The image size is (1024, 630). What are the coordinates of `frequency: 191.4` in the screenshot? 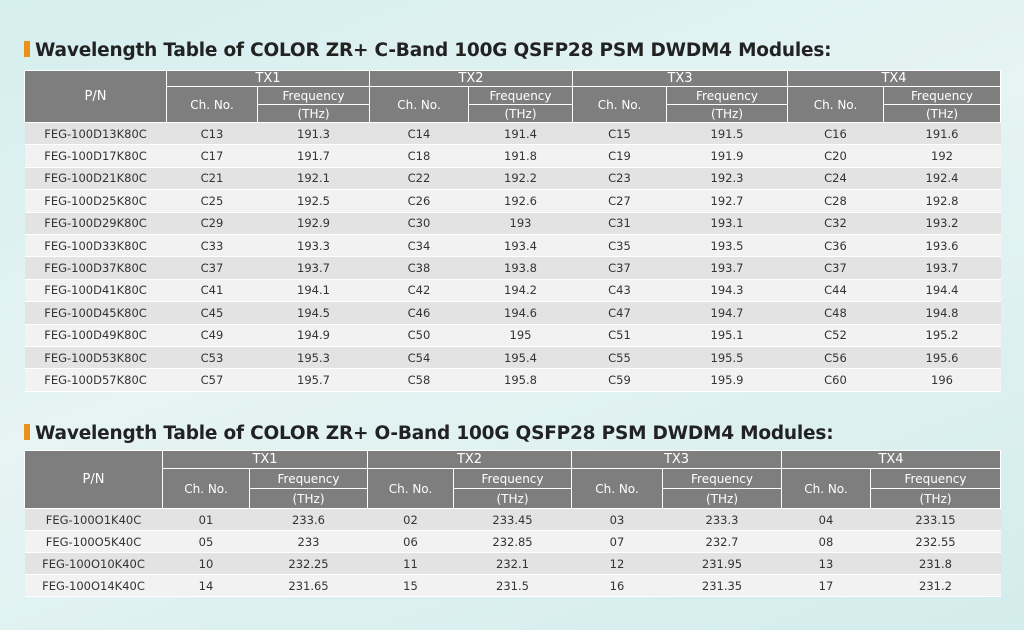 It's located at (520, 134).